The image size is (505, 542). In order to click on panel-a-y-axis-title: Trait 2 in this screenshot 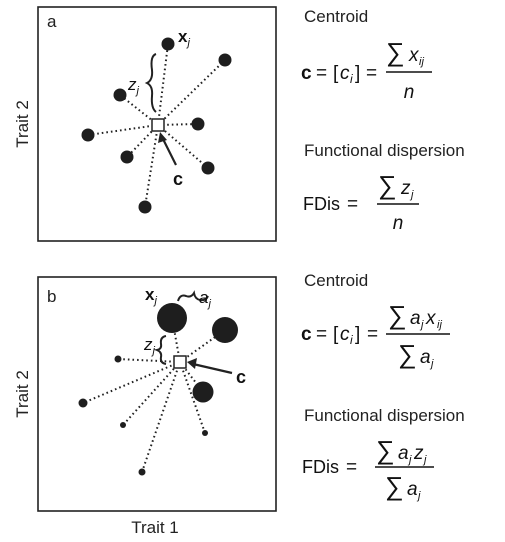, I will do `click(22, 124)`.